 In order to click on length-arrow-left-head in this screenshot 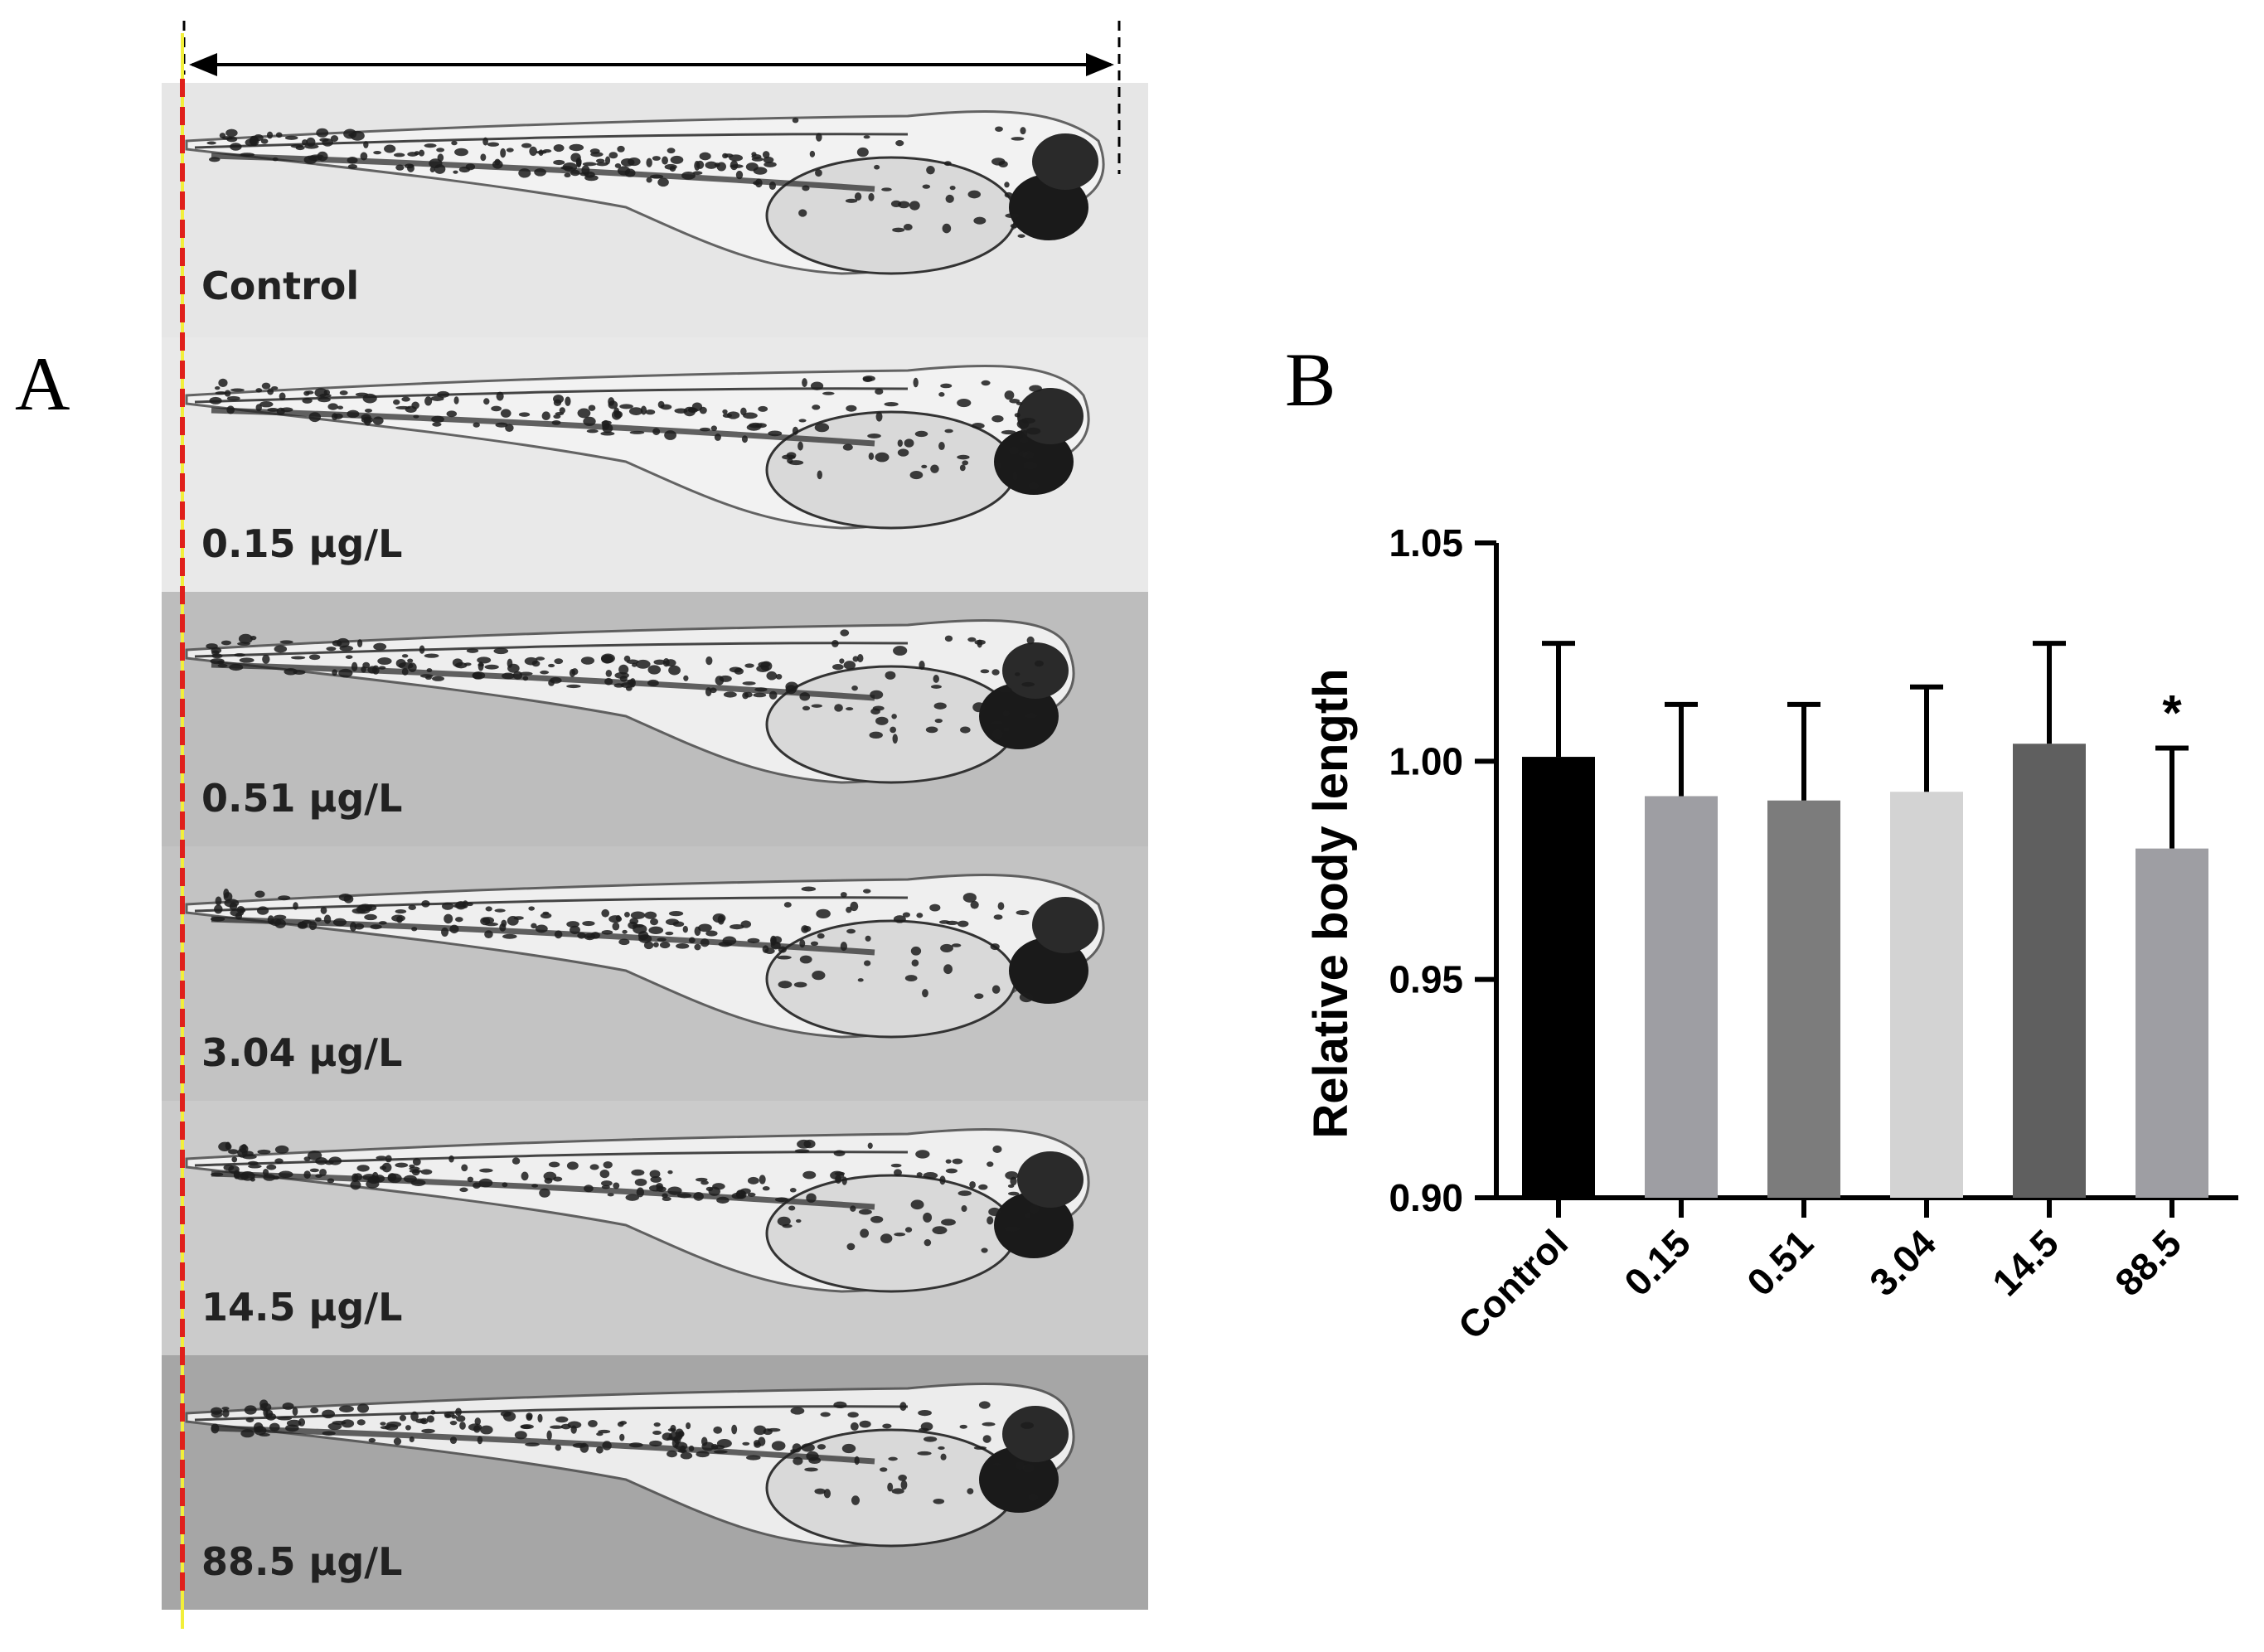, I will do `click(203, 64)`.